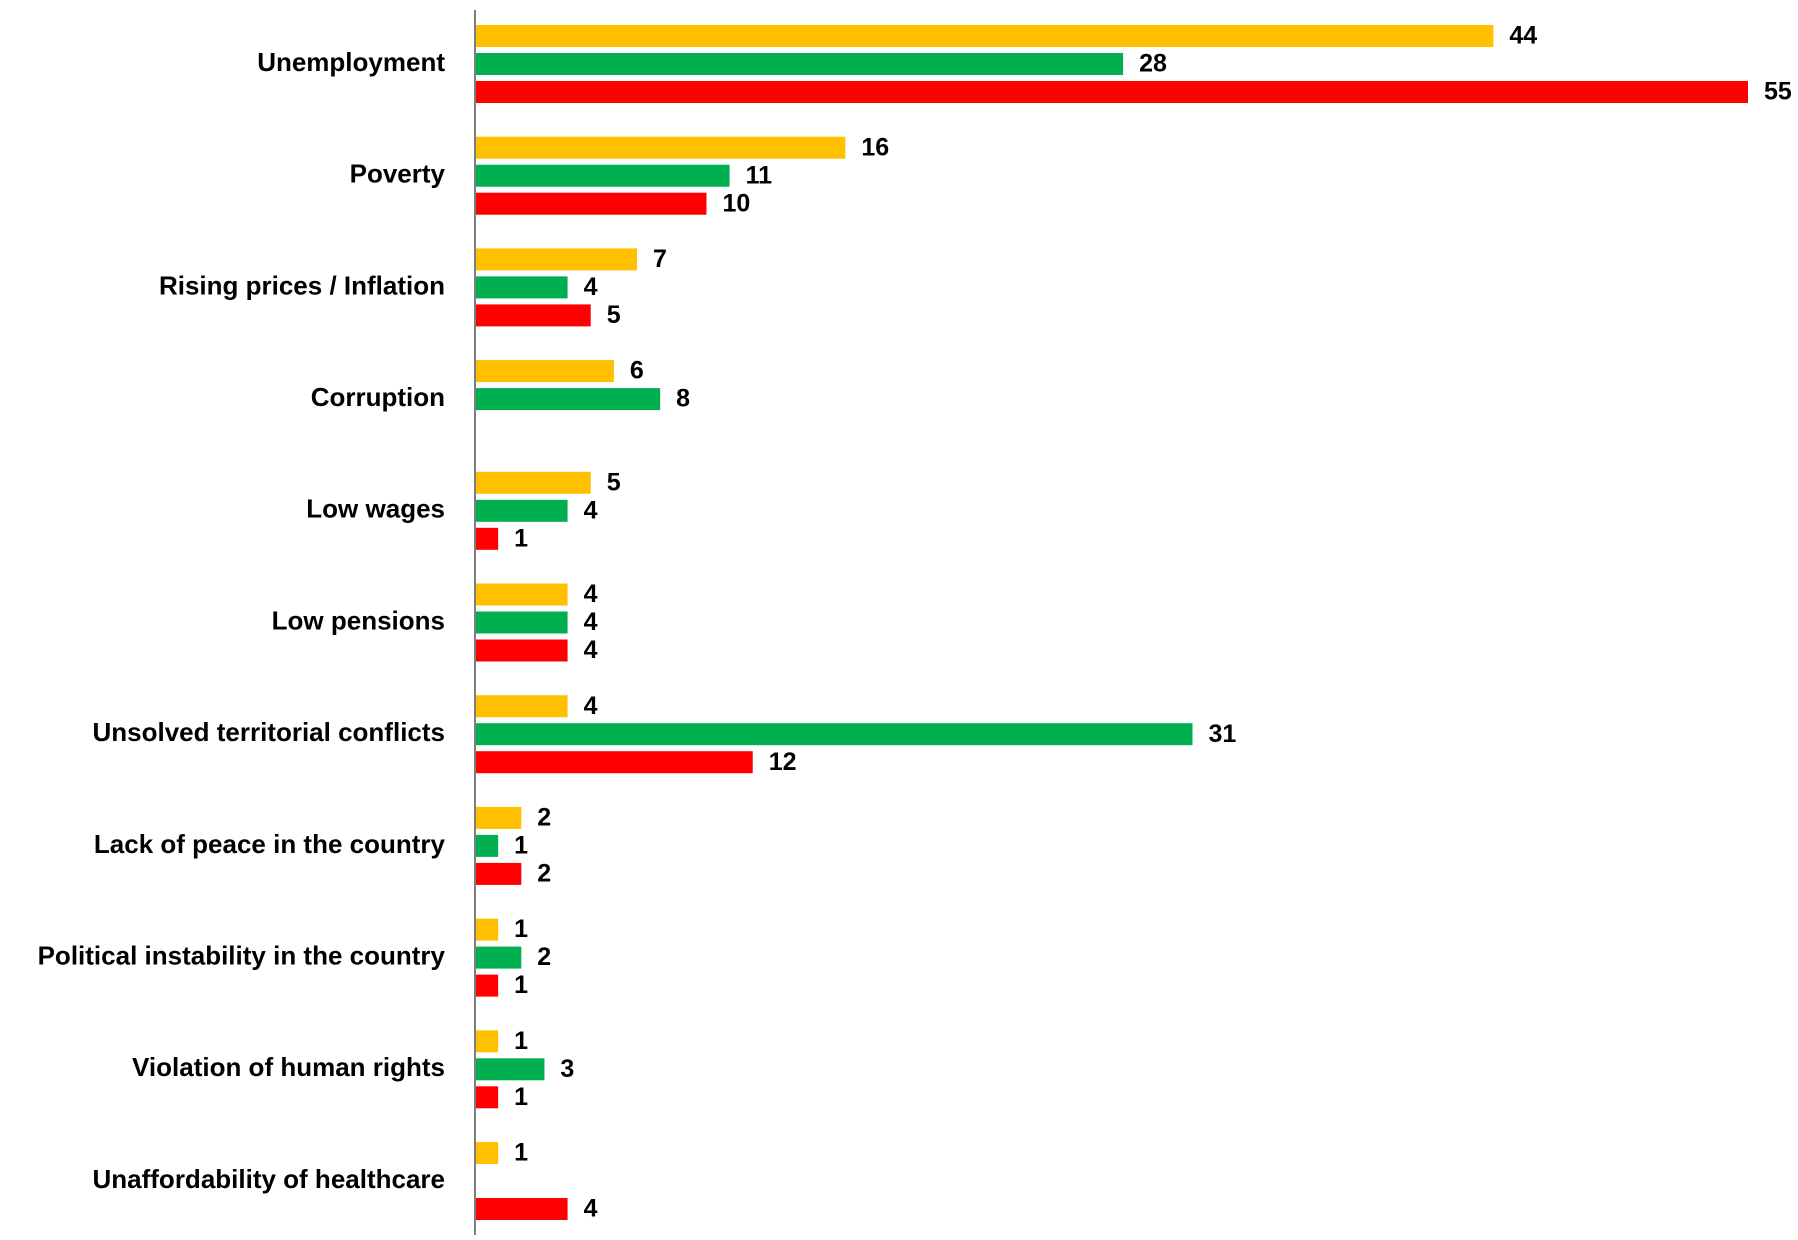 The image size is (1798, 1240). What do you see at coordinates (683, 399) in the screenshot?
I see `value-label-corruption-series-2: 8` at bounding box center [683, 399].